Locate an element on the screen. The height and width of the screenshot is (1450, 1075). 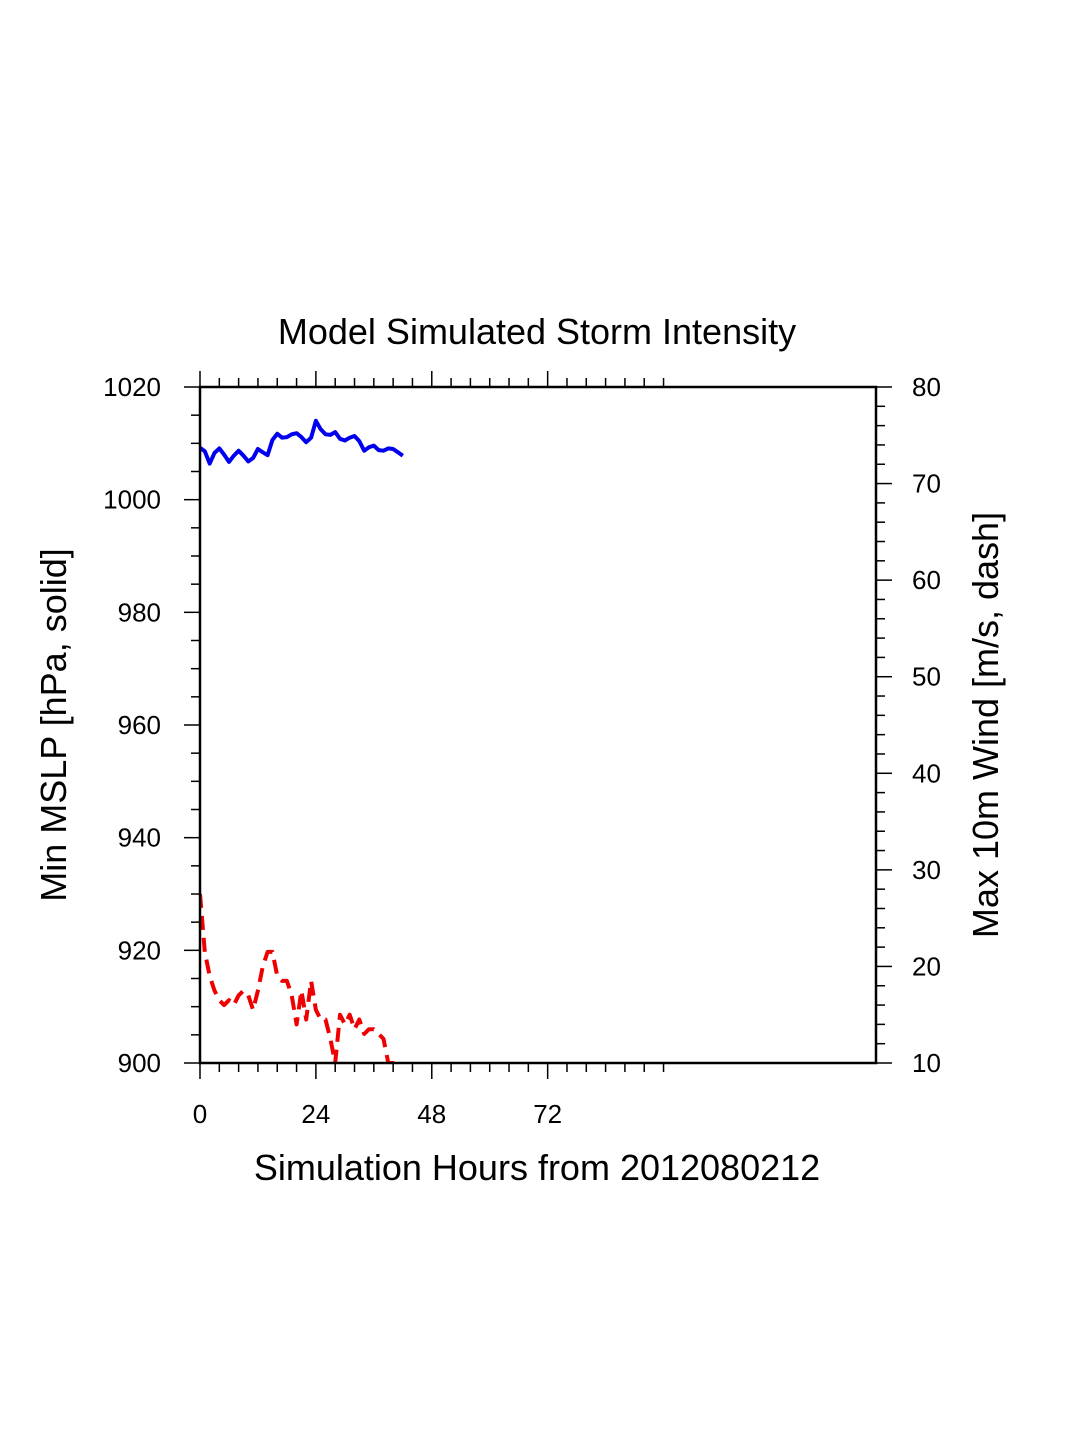
left-y-axis-title: Min MSLP [hPa, solid] is located at coordinates (53, 725).